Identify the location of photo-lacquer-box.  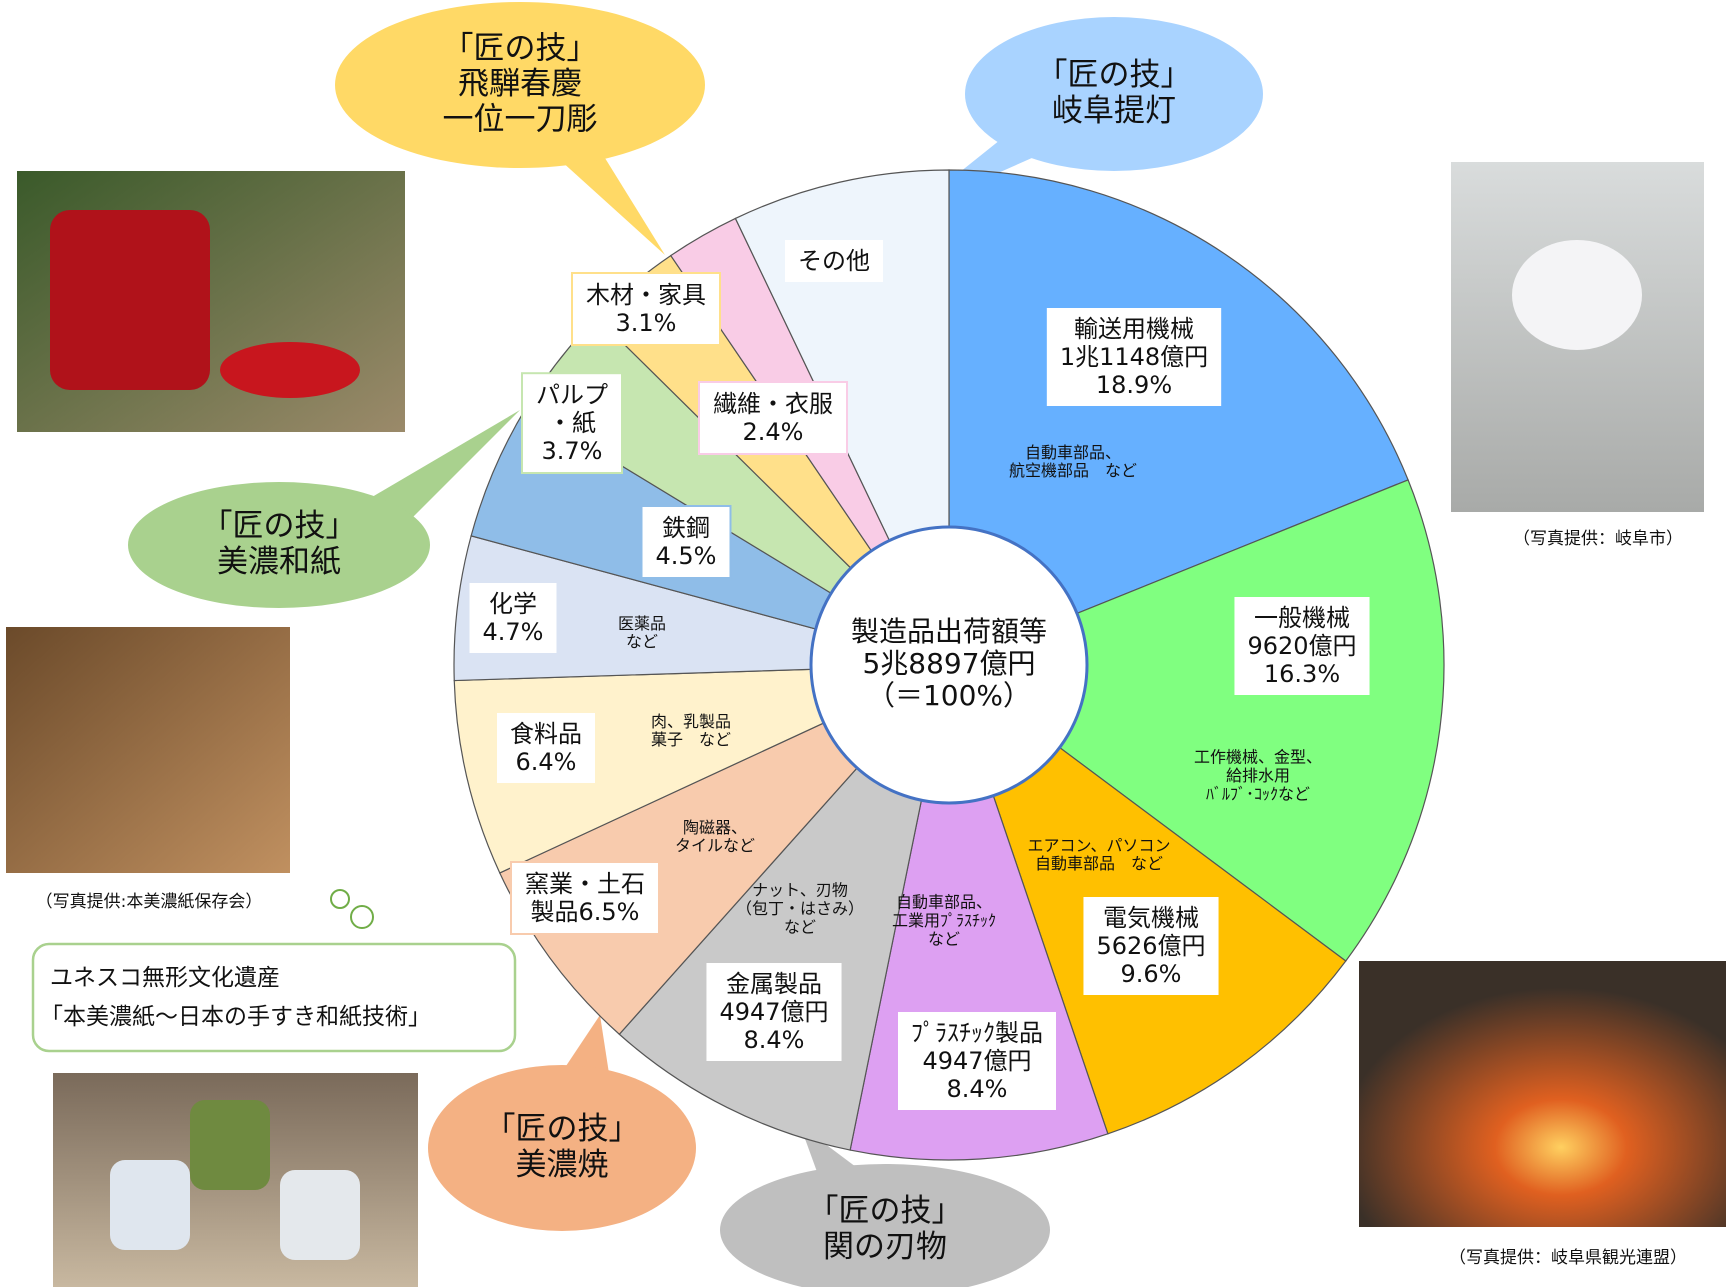
(130, 300).